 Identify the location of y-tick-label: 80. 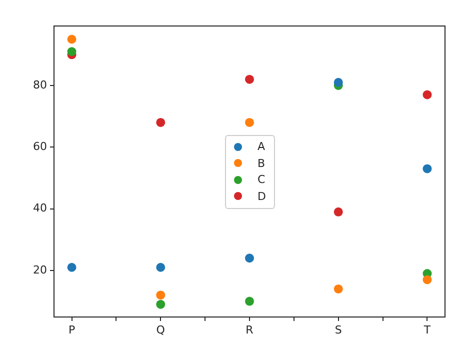
(40, 85).